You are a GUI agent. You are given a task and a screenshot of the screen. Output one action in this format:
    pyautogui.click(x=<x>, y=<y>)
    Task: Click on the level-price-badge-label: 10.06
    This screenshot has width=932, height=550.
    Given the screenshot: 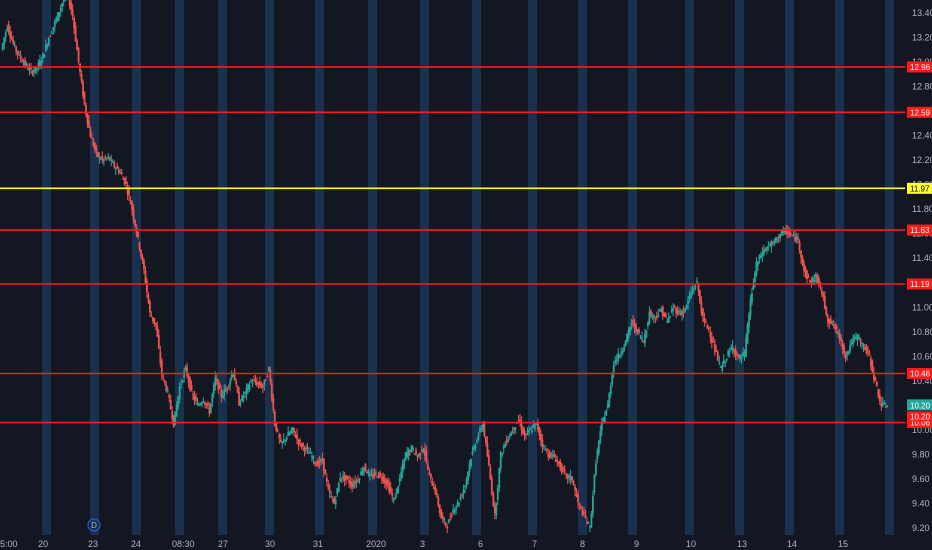 What is the action you would take?
    pyautogui.click(x=920, y=423)
    